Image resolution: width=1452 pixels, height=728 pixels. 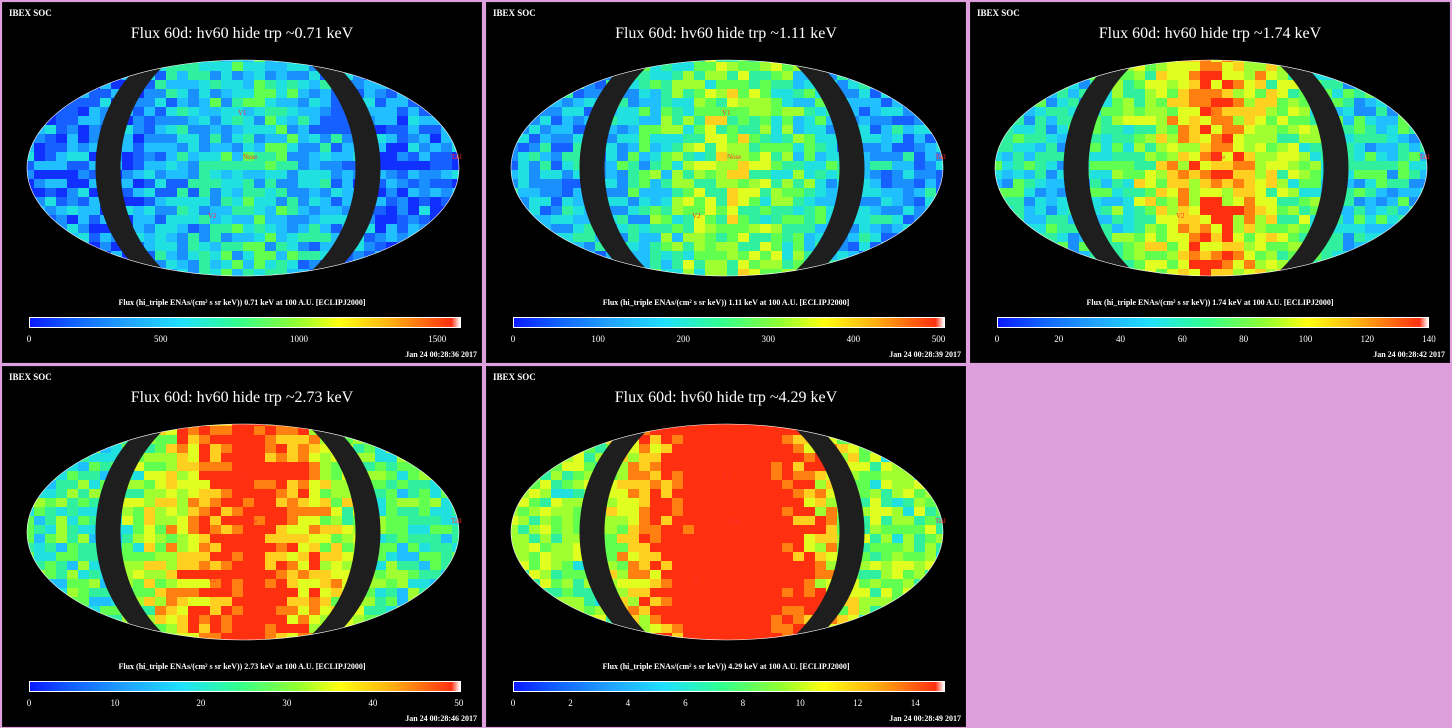 What do you see at coordinates (287, 703) in the screenshot?
I see `colorbar-tick-label: 30` at bounding box center [287, 703].